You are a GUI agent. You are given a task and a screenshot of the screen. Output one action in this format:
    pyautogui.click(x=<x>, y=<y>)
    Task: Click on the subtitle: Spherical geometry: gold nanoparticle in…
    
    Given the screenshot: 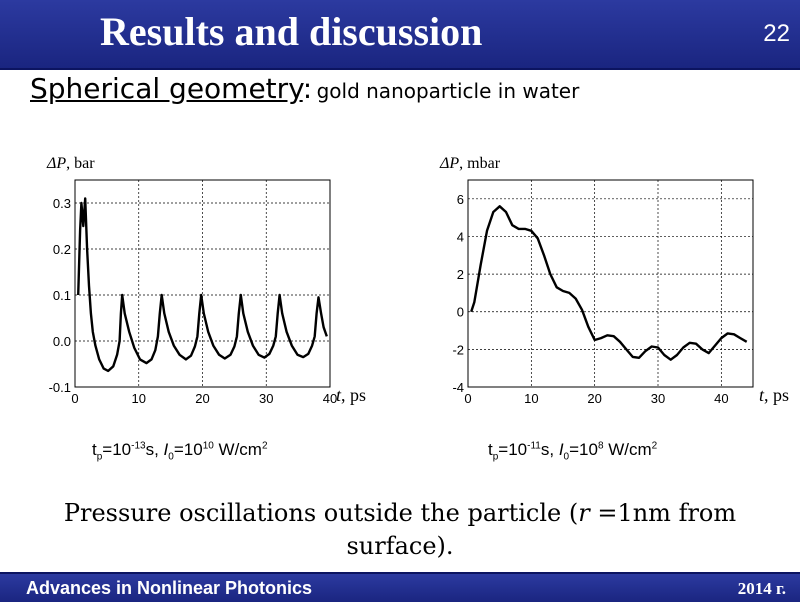 What is the action you would take?
    pyautogui.click(x=310, y=91)
    